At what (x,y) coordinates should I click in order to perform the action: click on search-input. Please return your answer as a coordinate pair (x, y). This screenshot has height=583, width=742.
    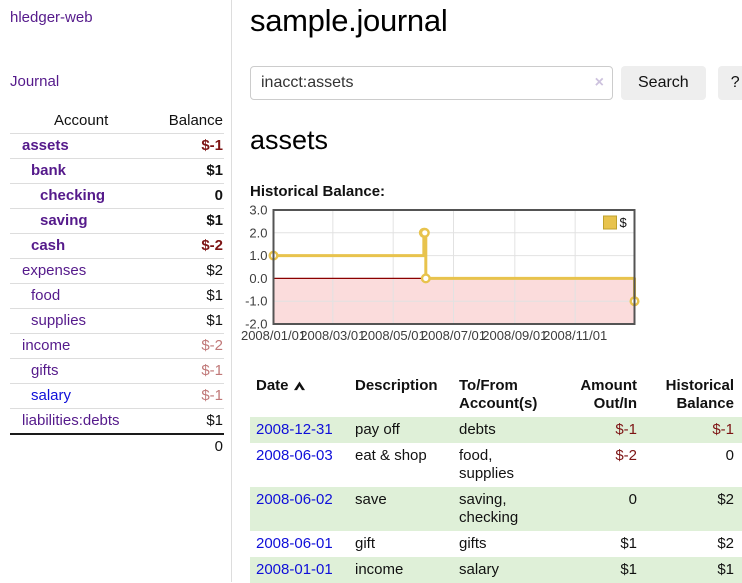
    Looking at the image, I should click on (431, 83).